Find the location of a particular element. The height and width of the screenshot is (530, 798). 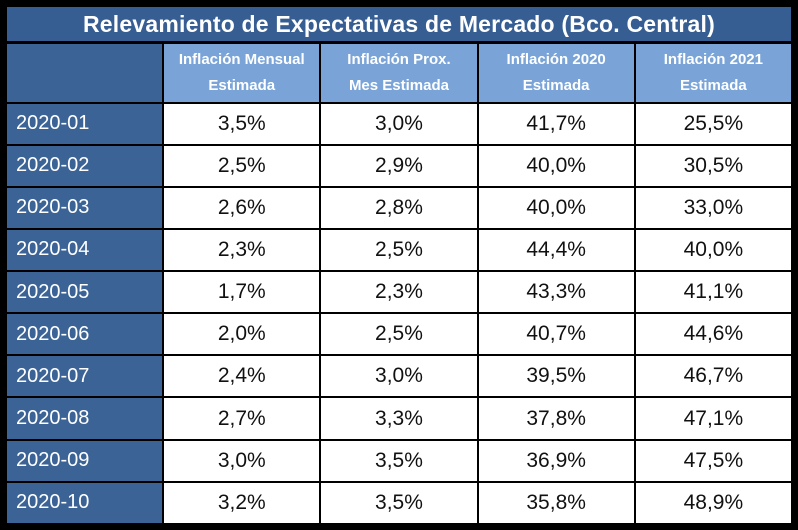

data-cell: 3,3% is located at coordinates (399, 418).